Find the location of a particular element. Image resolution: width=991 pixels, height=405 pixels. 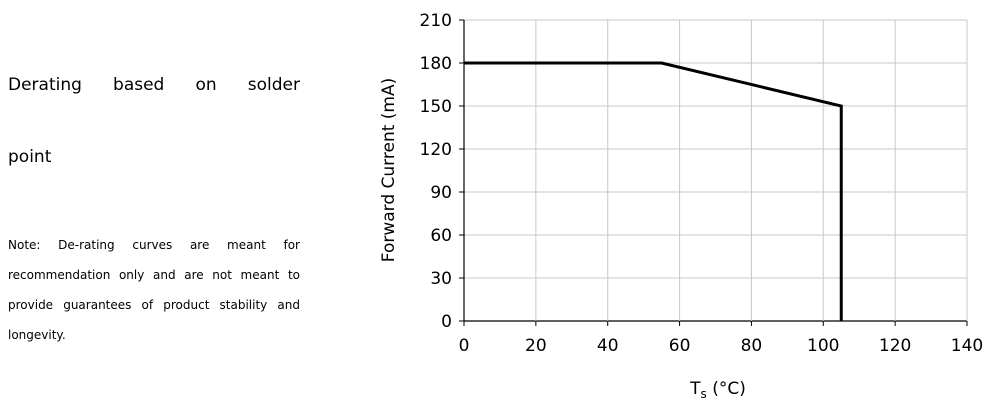

chart-heading-line2: point is located at coordinates (30, 157).